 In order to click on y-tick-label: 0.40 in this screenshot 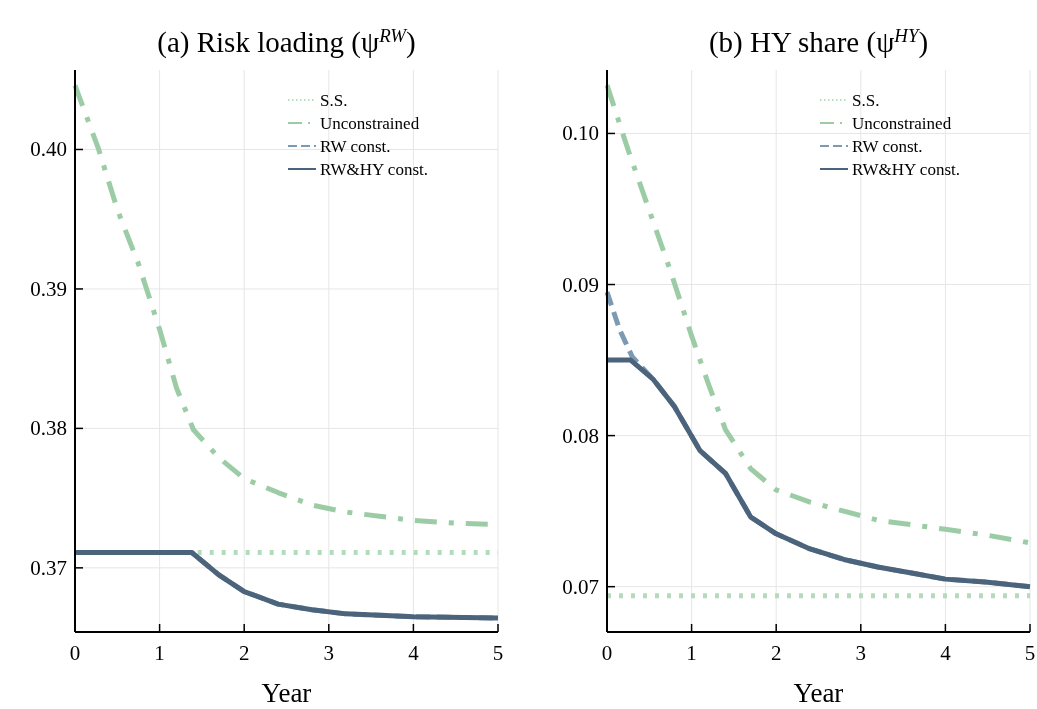, I will do `click(48, 149)`.